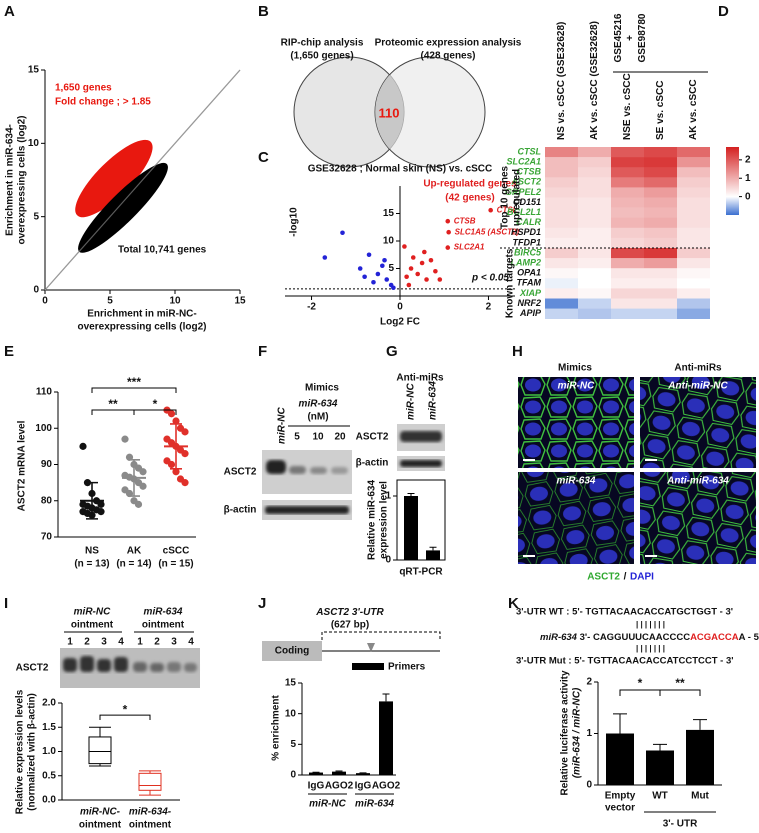 The height and width of the screenshot is (833, 759). Describe the element at coordinates (529, 303) in the screenshot. I see `row-label: NRF2` at that location.